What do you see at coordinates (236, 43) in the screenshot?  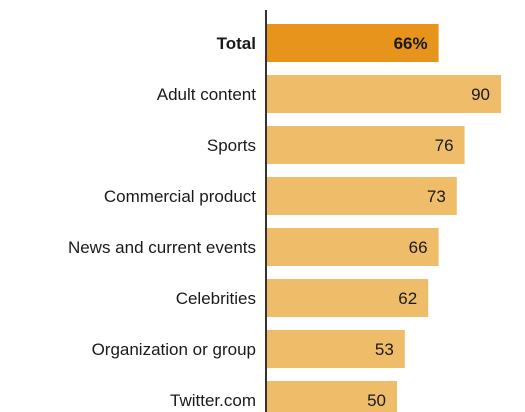 I see `category-label-0: Total` at bounding box center [236, 43].